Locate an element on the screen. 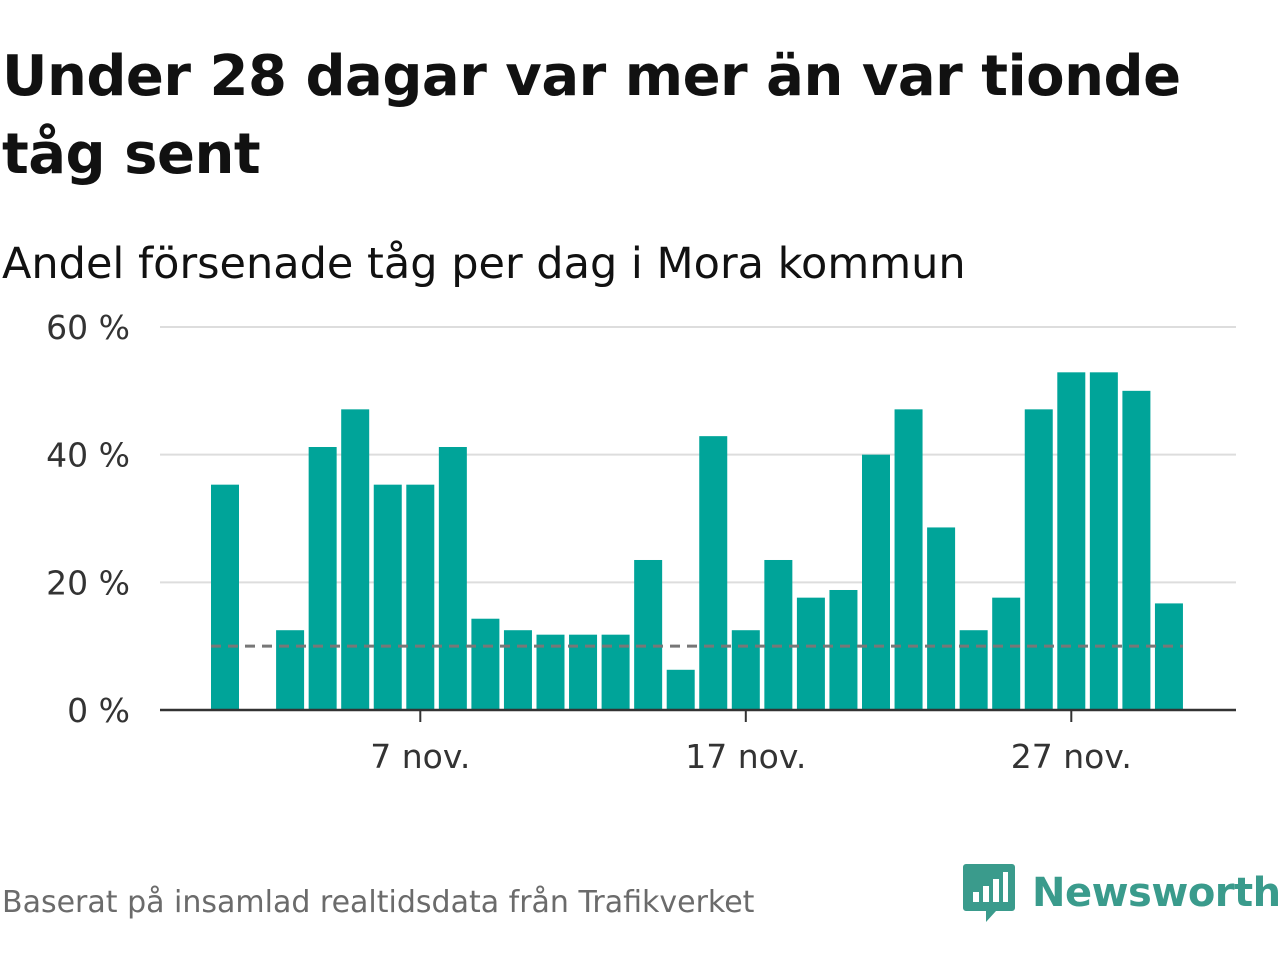 This screenshot has width=1280, height=960. y-tick-label: 0 % is located at coordinates (98, 710).